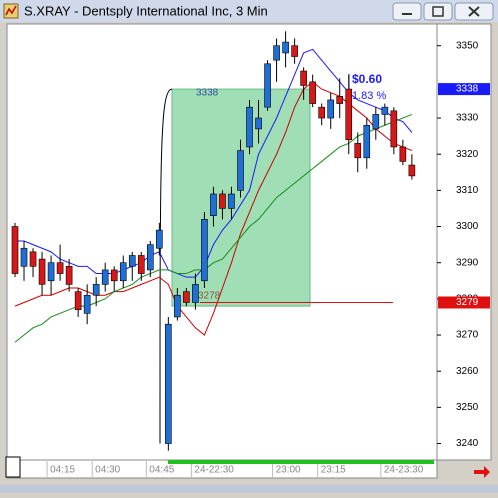  What do you see at coordinates (467, 118) in the screenshot?
I see `y-tick-label: 3330` at bounding box center [467, 118].